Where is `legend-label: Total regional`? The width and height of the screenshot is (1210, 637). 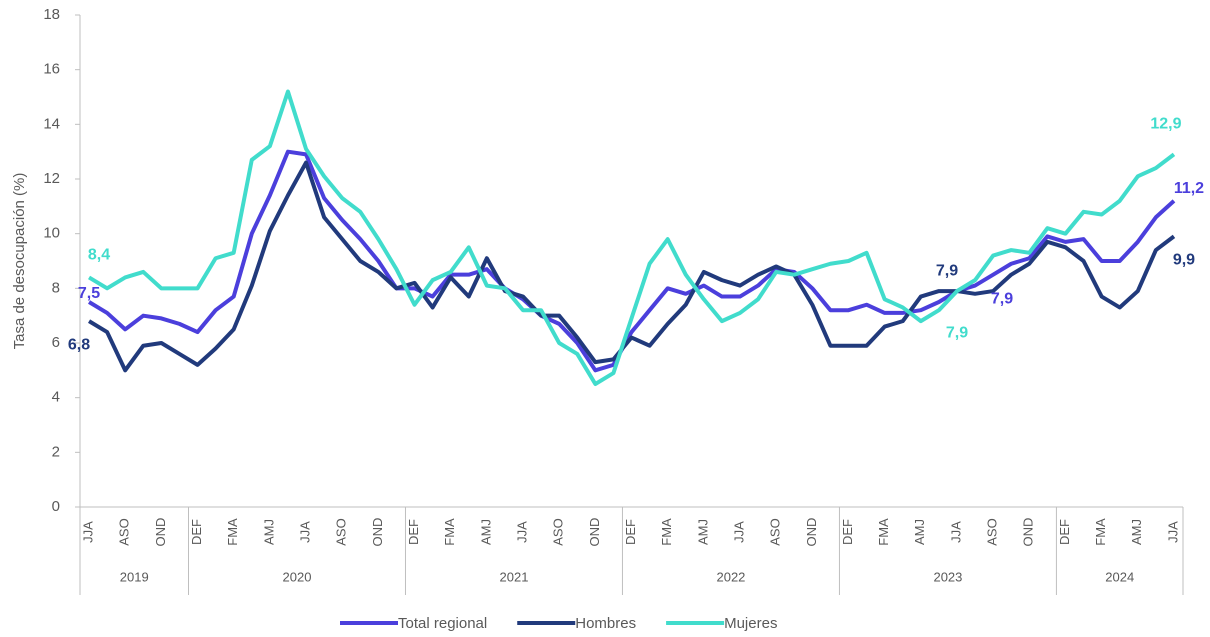
legend-label: Total regional is located at coordinates (442, 623).